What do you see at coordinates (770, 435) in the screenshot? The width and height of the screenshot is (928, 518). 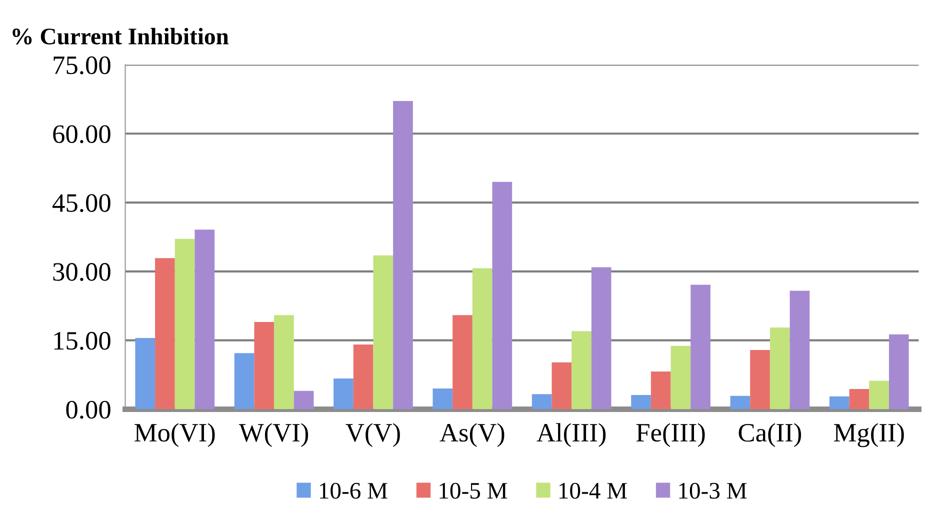 I see `x-tick-label: Ca(II)` at bounding box center [770, 435].